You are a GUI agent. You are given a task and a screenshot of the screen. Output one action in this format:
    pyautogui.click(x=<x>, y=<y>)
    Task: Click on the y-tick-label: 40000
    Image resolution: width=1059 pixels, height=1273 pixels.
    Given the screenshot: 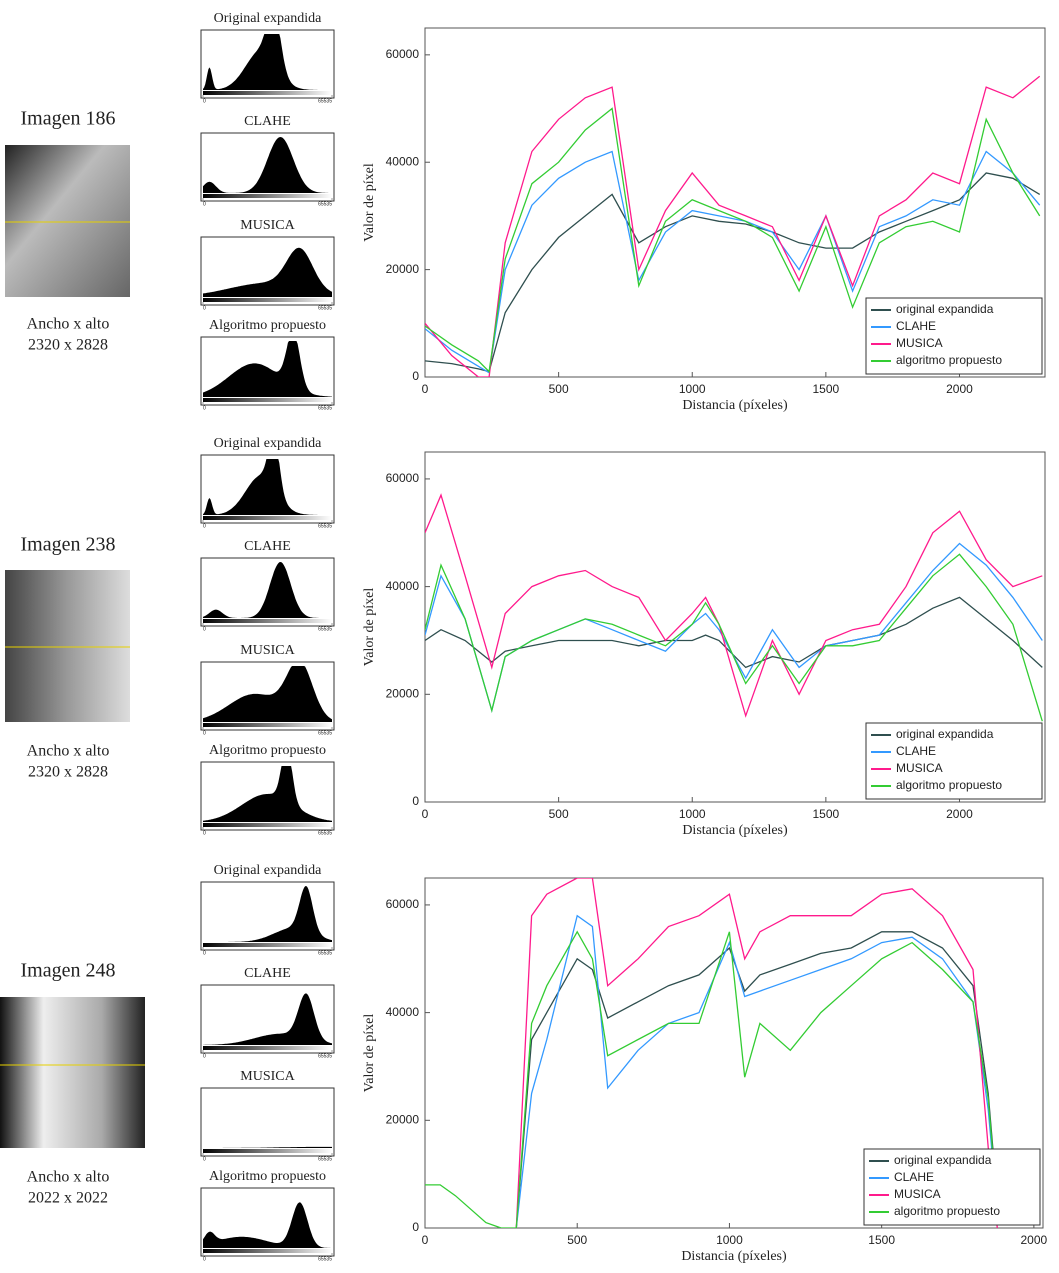 What is the action you would take?
    pyautogui.click(x=403, y=161)
    